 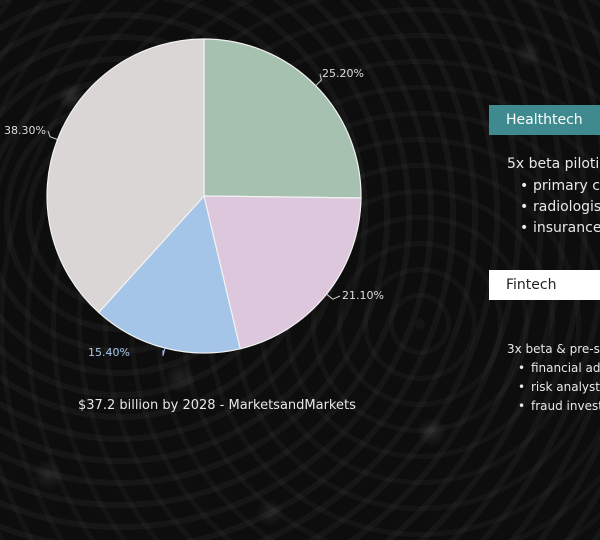 I want to click on list-item: • risk analyst, so click(x=559, y=387).